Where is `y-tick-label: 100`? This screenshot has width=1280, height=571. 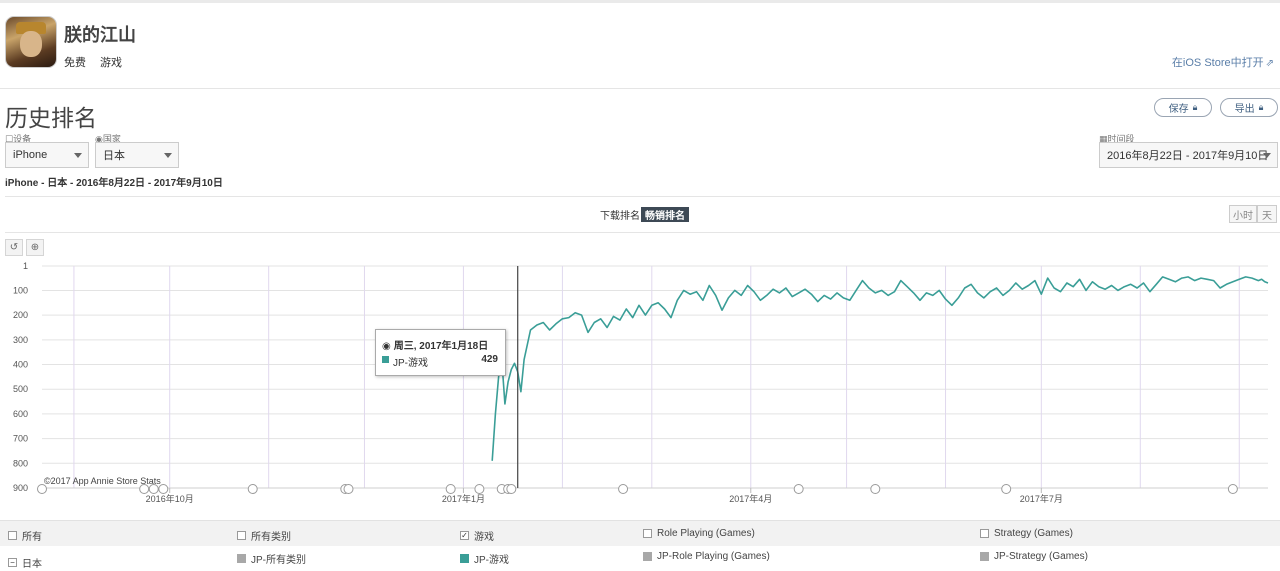
y-tick-label: 100 is located at coordinates (20, 290).